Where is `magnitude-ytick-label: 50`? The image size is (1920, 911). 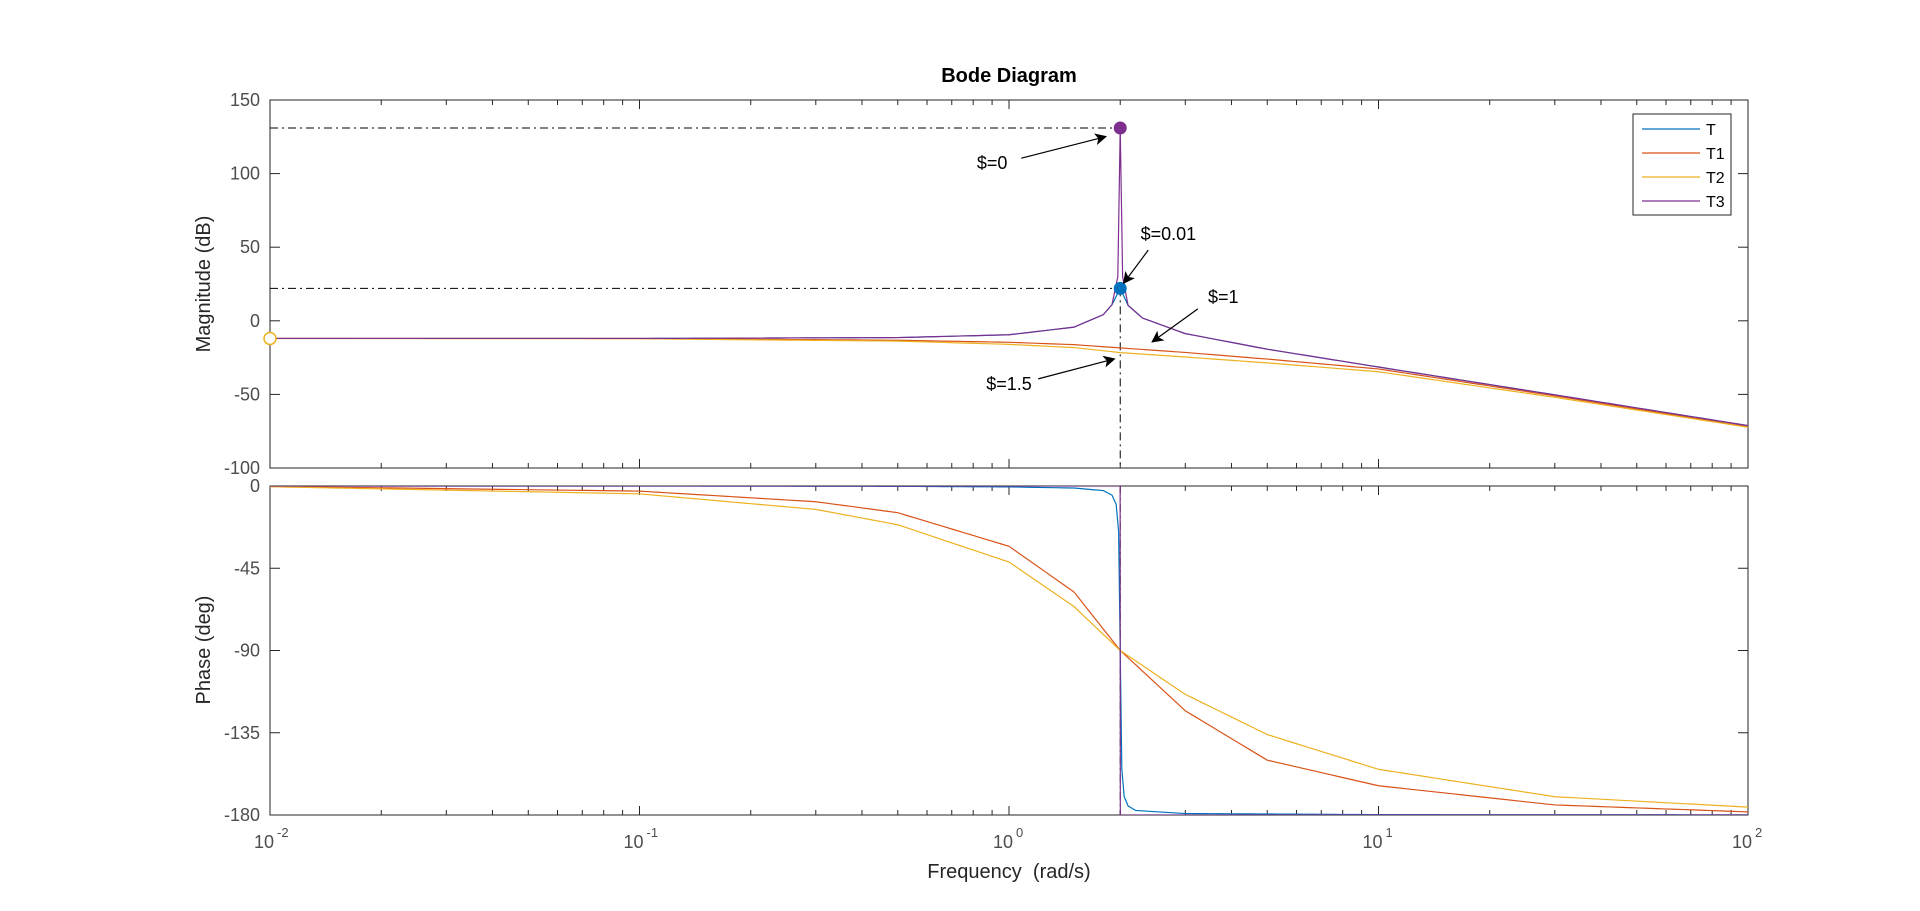
magnitude-ytick-label: 50 is located at coordinates (250, 247).